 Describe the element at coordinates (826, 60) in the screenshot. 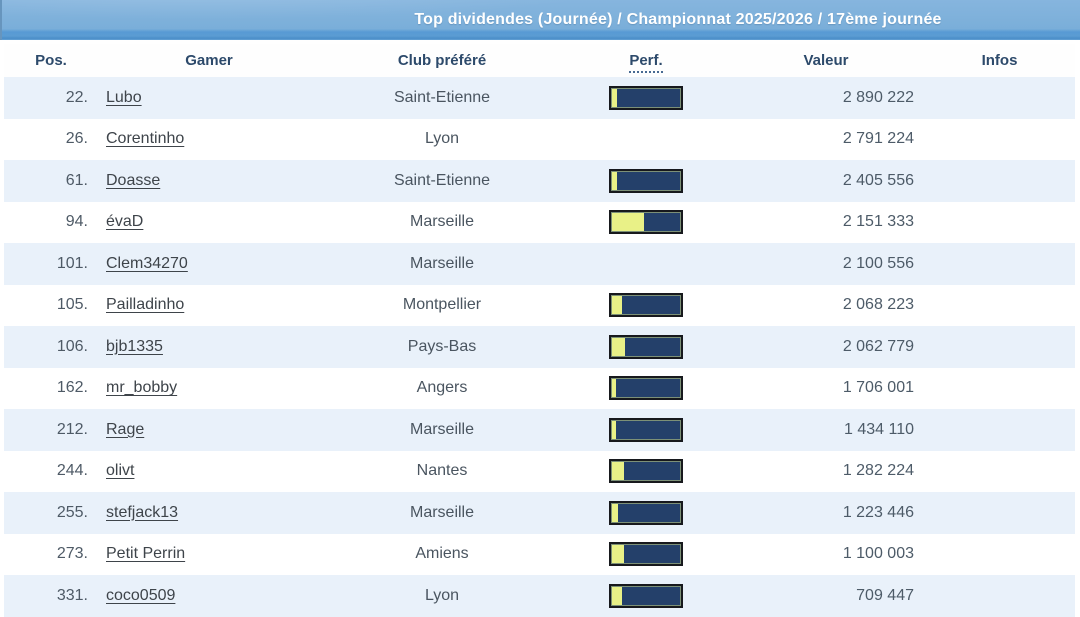

I see `column-header-valeur: Valeur` at that location.